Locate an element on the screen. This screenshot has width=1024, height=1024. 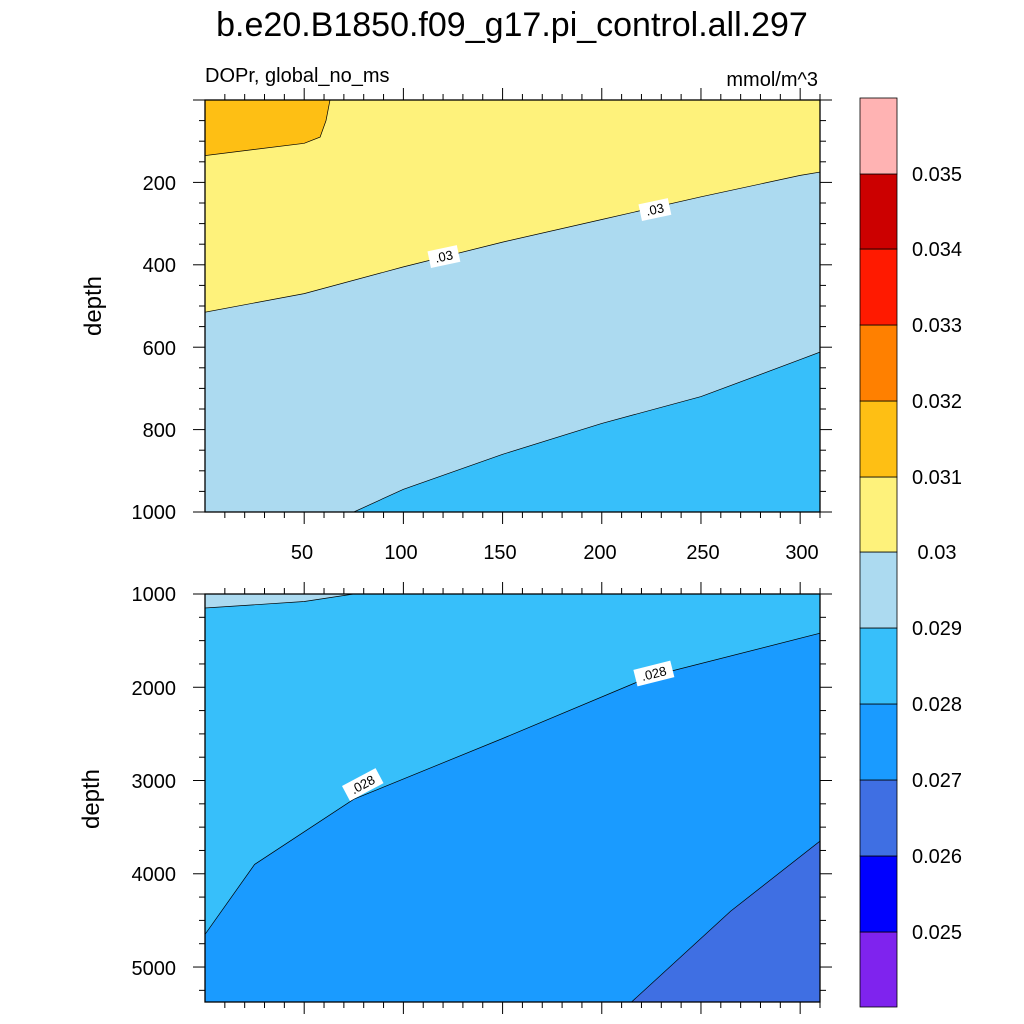
variable-label: DOPr, global_no_ms is located at coordinates (297, 76).